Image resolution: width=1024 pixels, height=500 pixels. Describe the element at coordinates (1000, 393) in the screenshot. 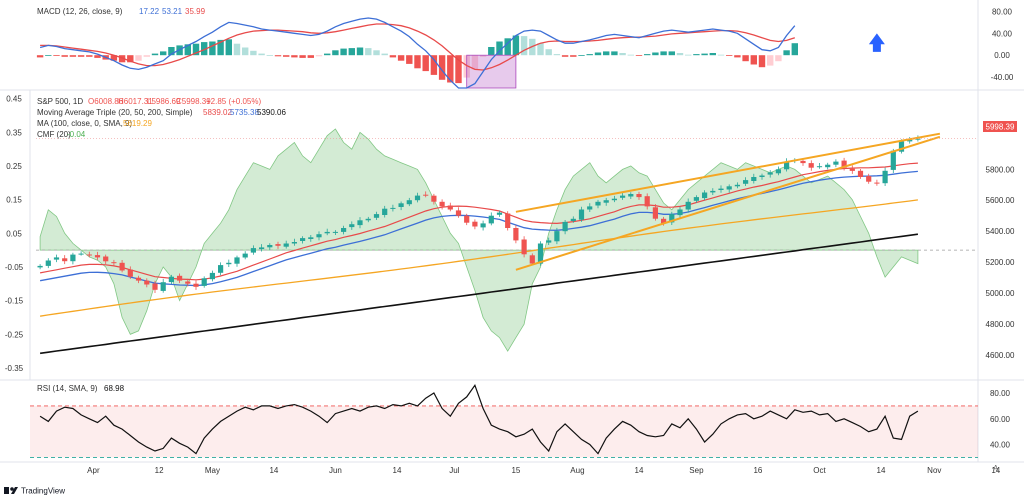

I see `rsi-axis-tick: 80.00` at that location.